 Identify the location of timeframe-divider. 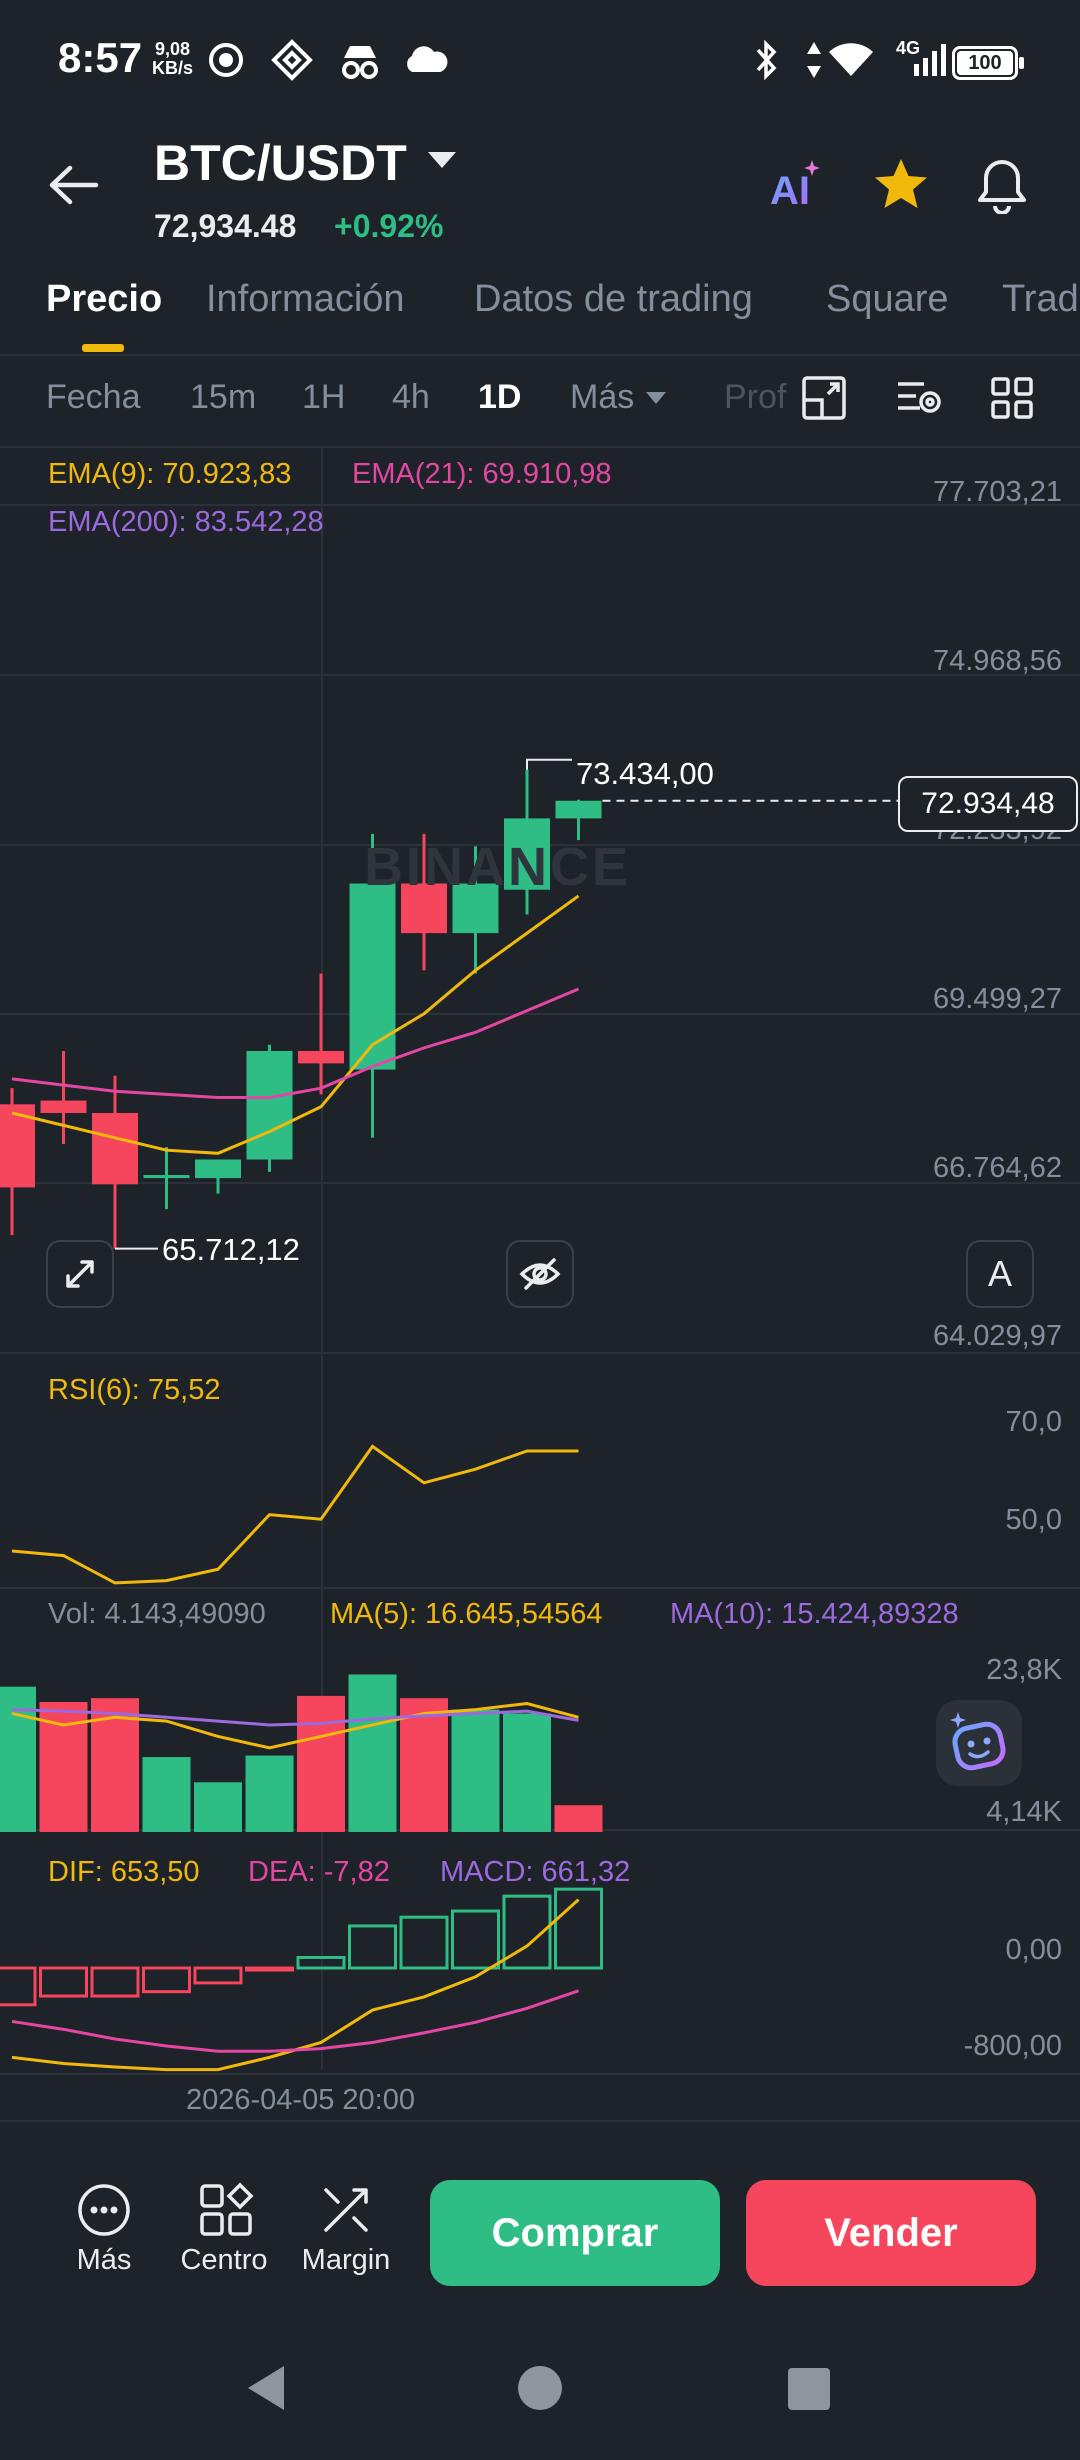
(540, 447).